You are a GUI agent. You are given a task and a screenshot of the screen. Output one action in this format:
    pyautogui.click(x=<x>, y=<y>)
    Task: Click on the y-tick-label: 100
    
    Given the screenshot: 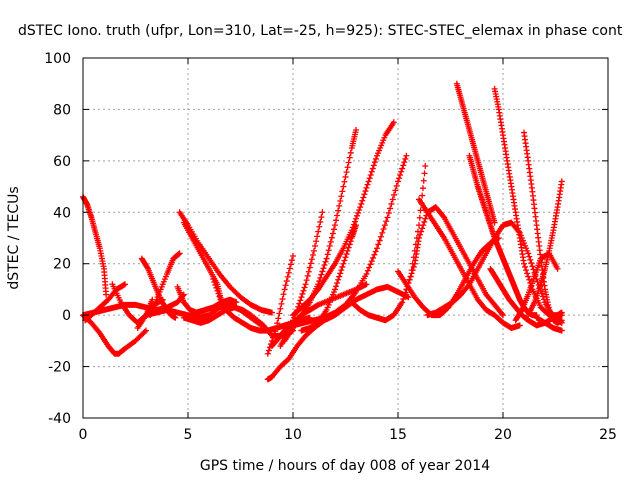 What is the action you would take?
    pyautogui.click(x=57, y=59)
    